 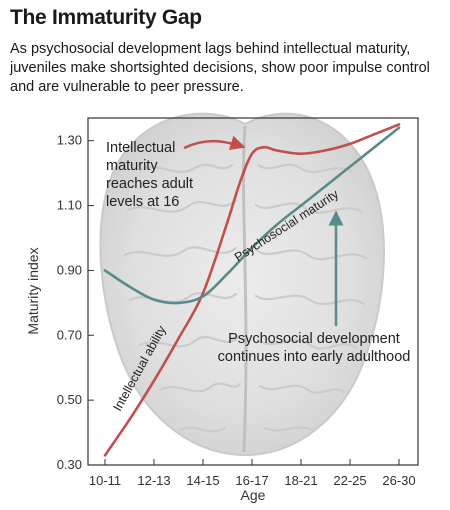 I want to click on annotation-line: maturity, so click(x=132, y=166).